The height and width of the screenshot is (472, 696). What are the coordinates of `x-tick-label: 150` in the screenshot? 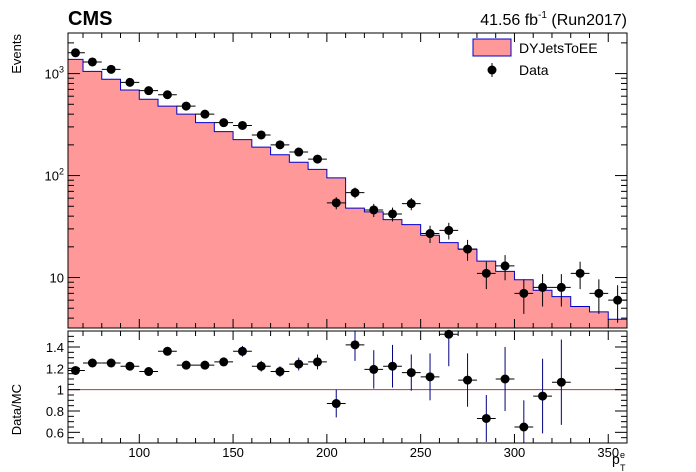 It's located at (233, 452).